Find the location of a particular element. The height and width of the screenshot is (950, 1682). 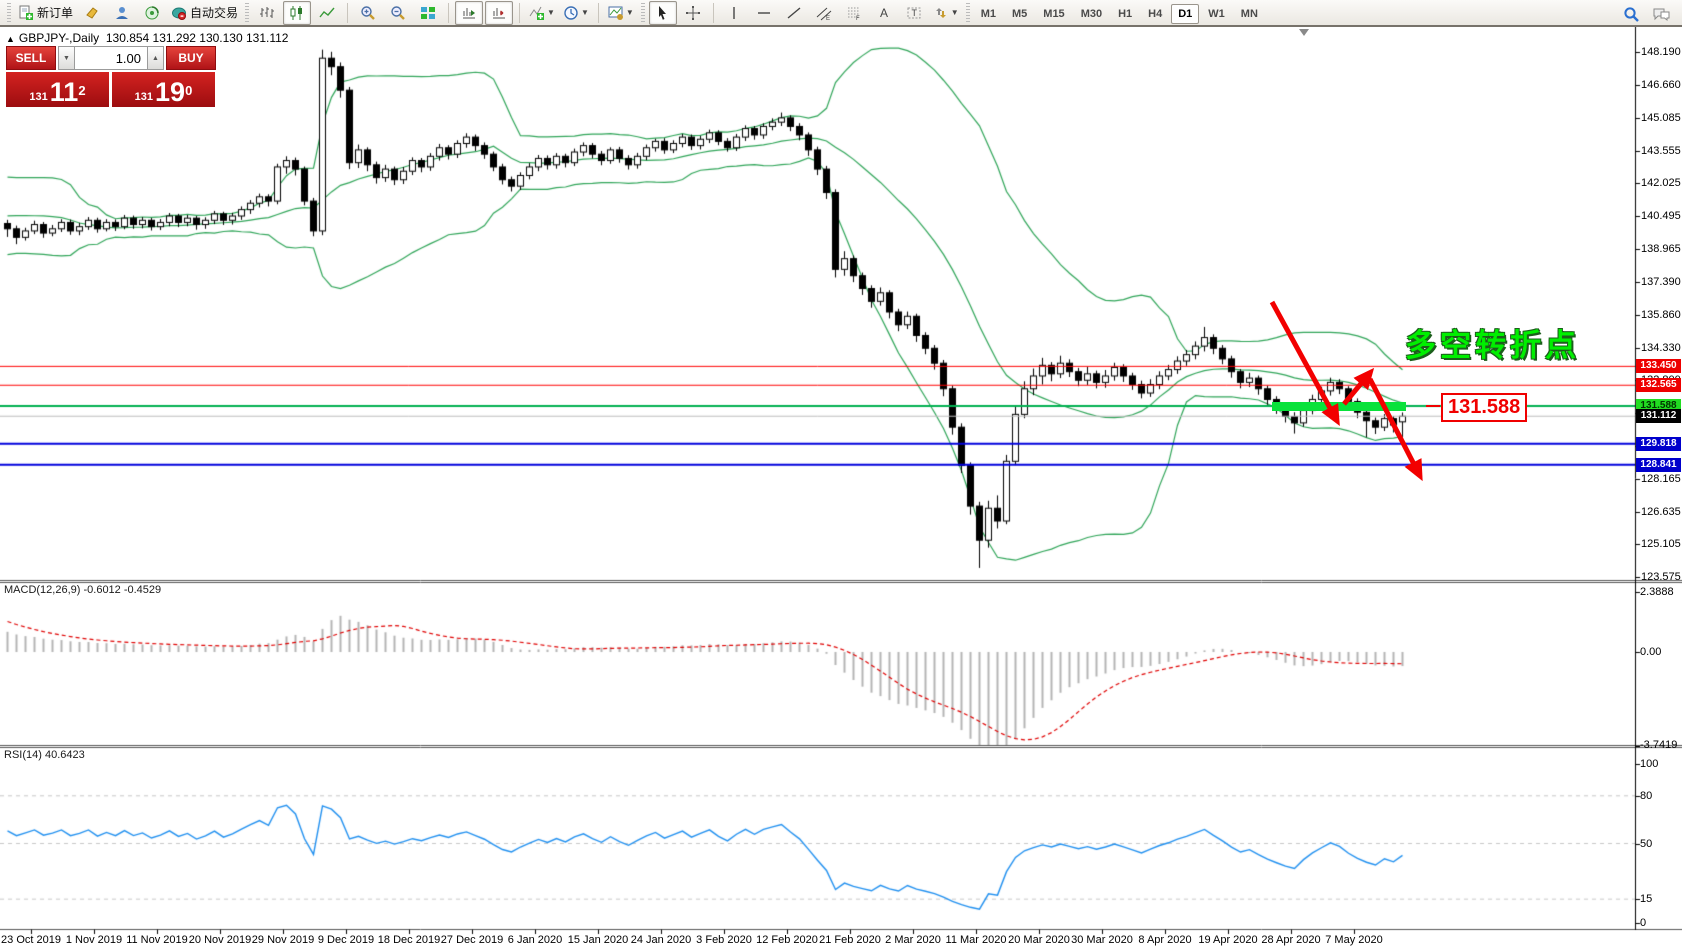

price-axis-label: 142.025 is located at coordinates (1661, 183).